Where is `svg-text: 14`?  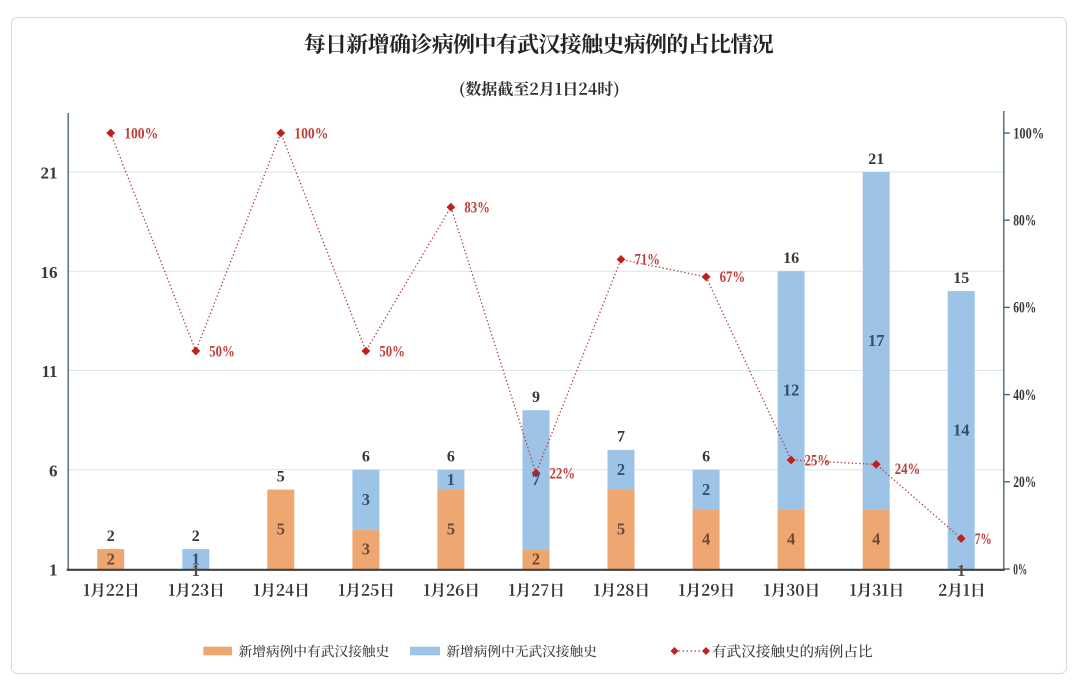
svg-text: 14 is located at coordinates (961, 429).